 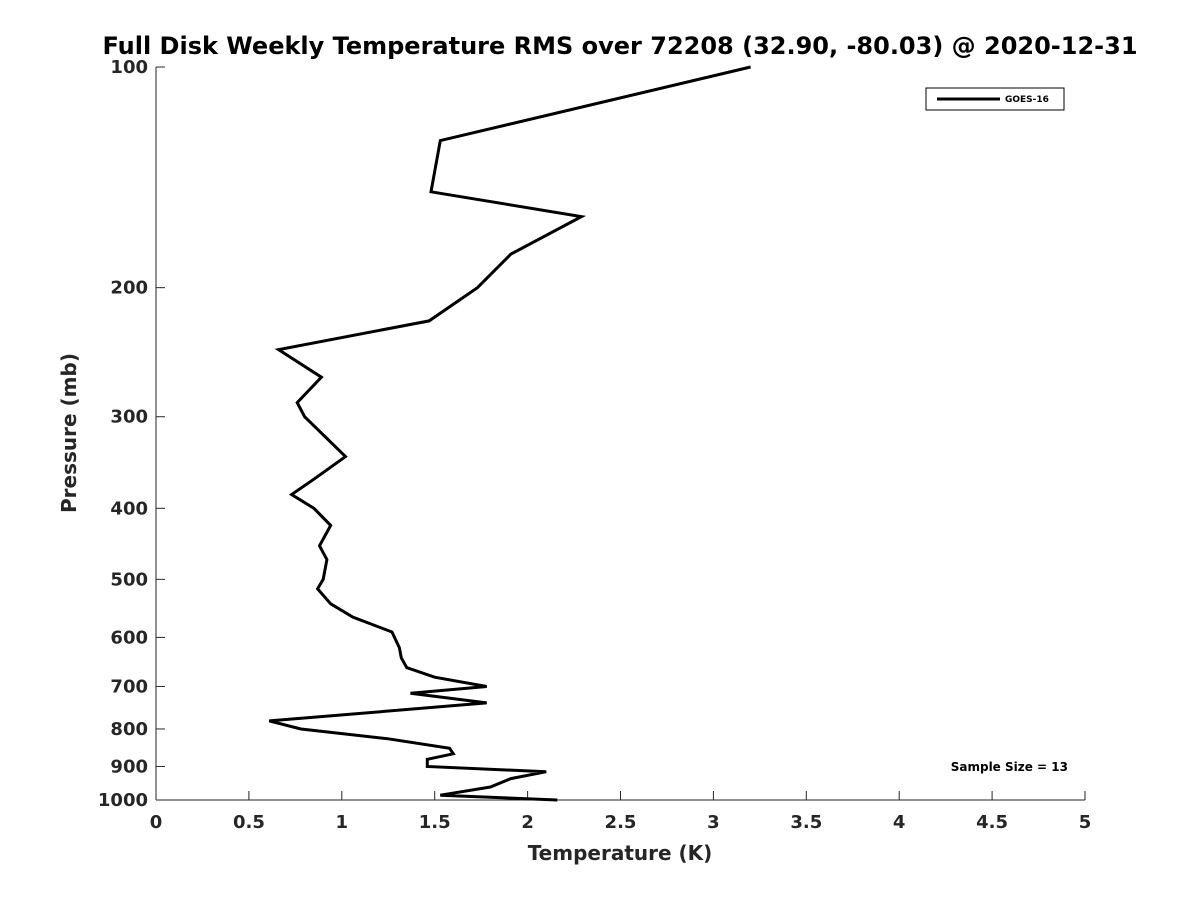 I want to click on x-axis-ticks: 0 0.5 1 1.5 2 2.5 3 3.5 4 4.5 5, so click(x=621, y=812).